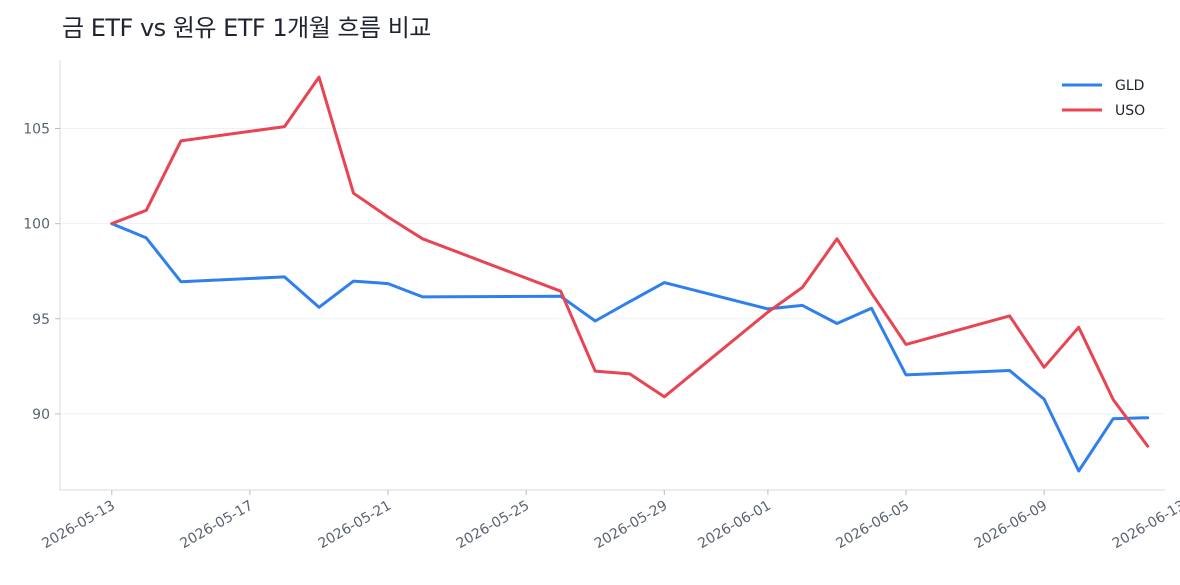 Image resolution: width=1180 pixels, height=585 pixels. What do you see at coordinates (493, 525) in the screenshot?
I see `x-tick-label: 2026-05-25` at bounding box center [493, 525].